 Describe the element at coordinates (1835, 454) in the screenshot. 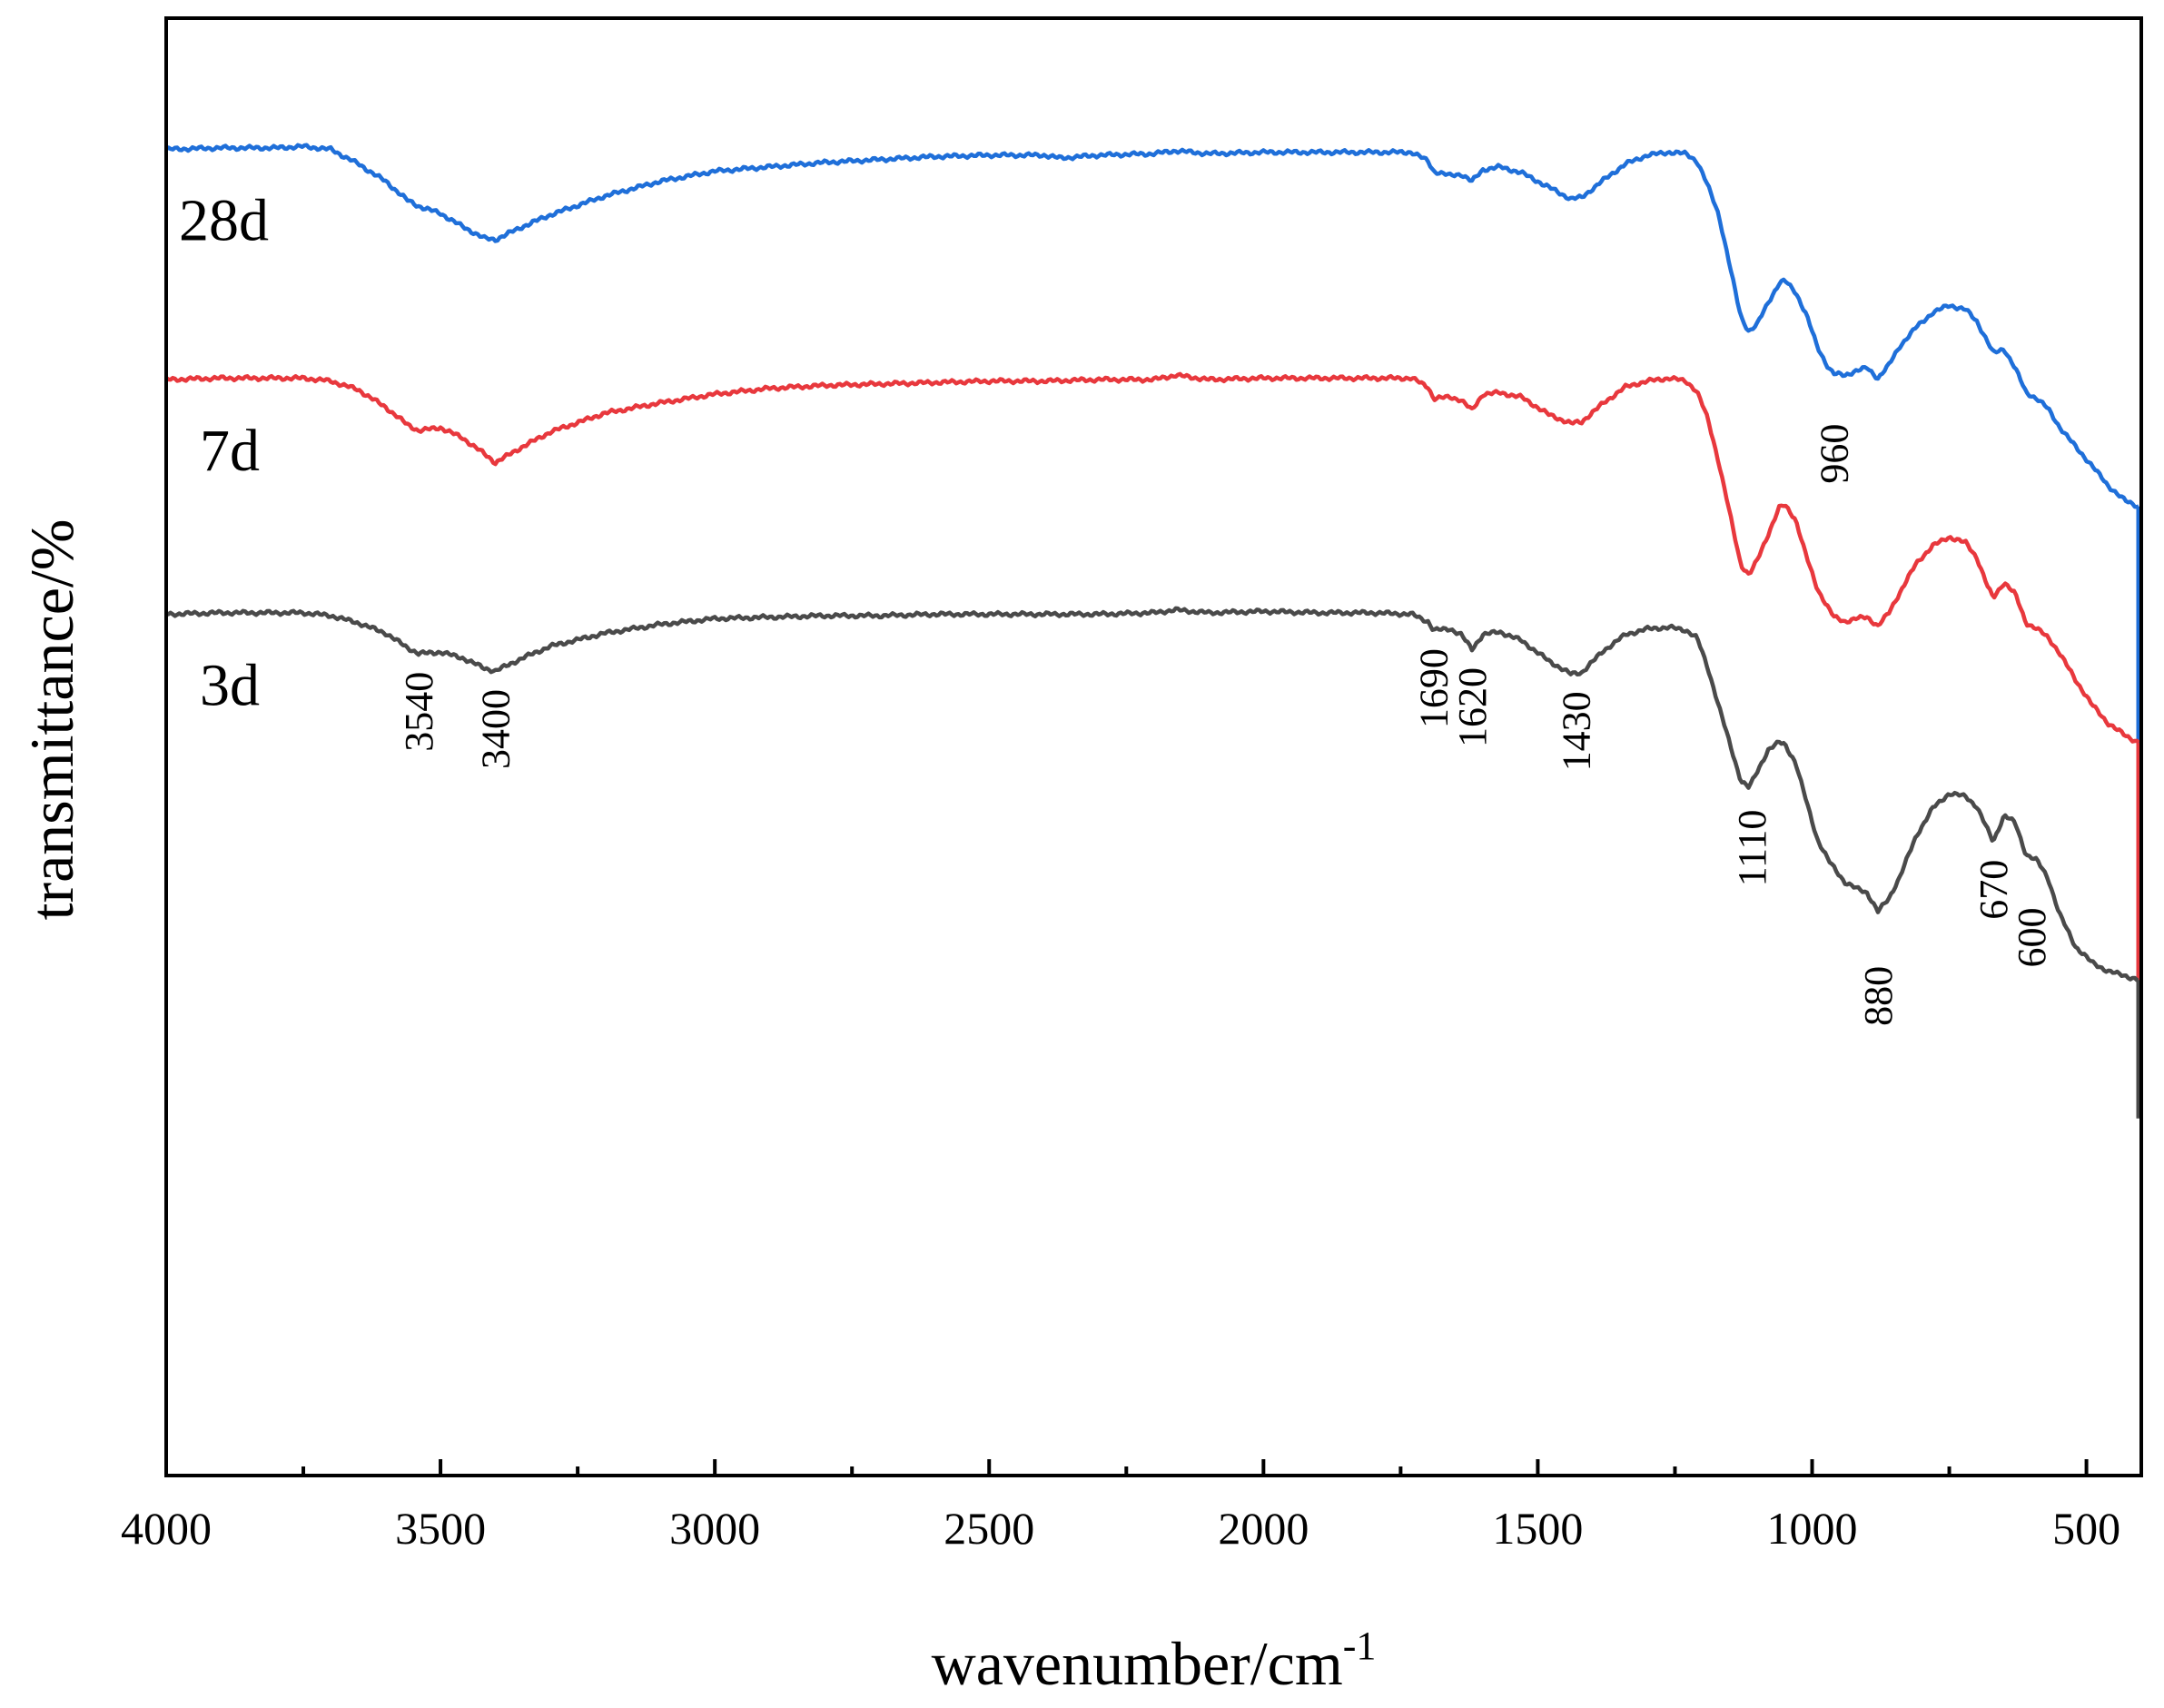

I see `peak-annotation-960: 960` at that location.